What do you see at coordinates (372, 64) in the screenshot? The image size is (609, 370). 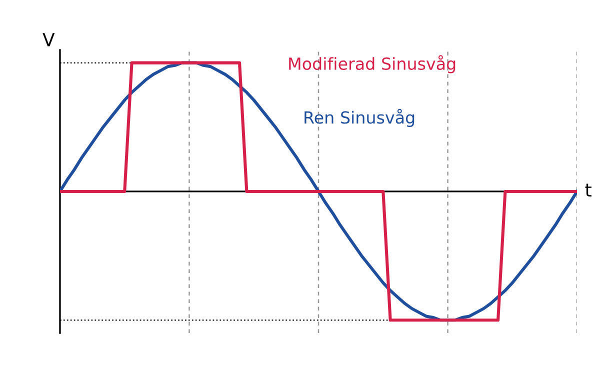 I see `text: Modifierad Sinusvåg` at bounding box center [372, 64].